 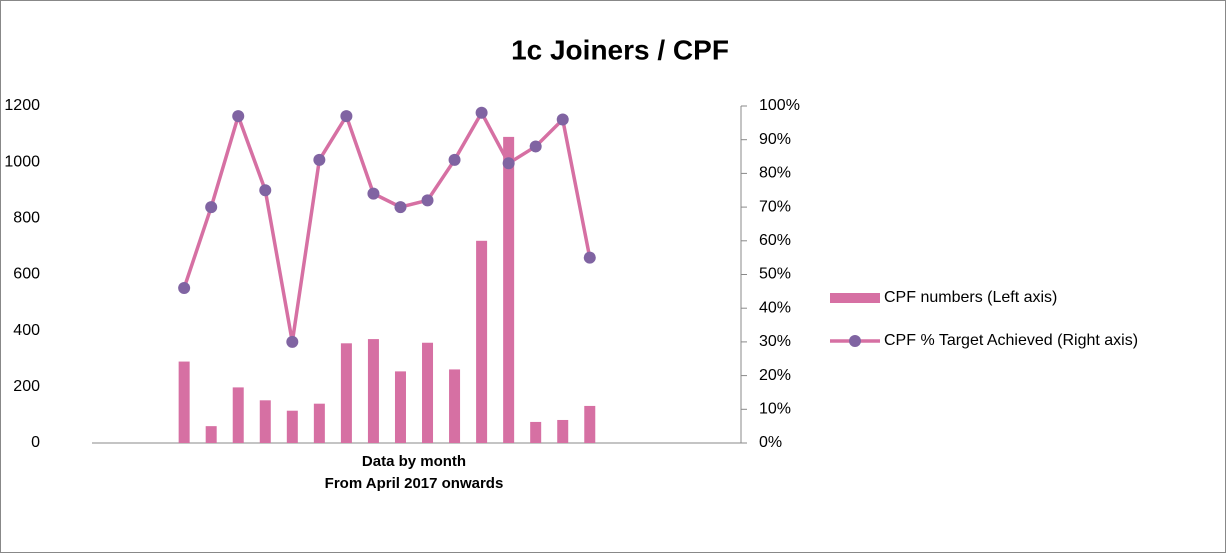 What do you see at coordinates (26, 274) in the screenshot?
I see `y-tick-label: 600` at bounding box center [26, 274].